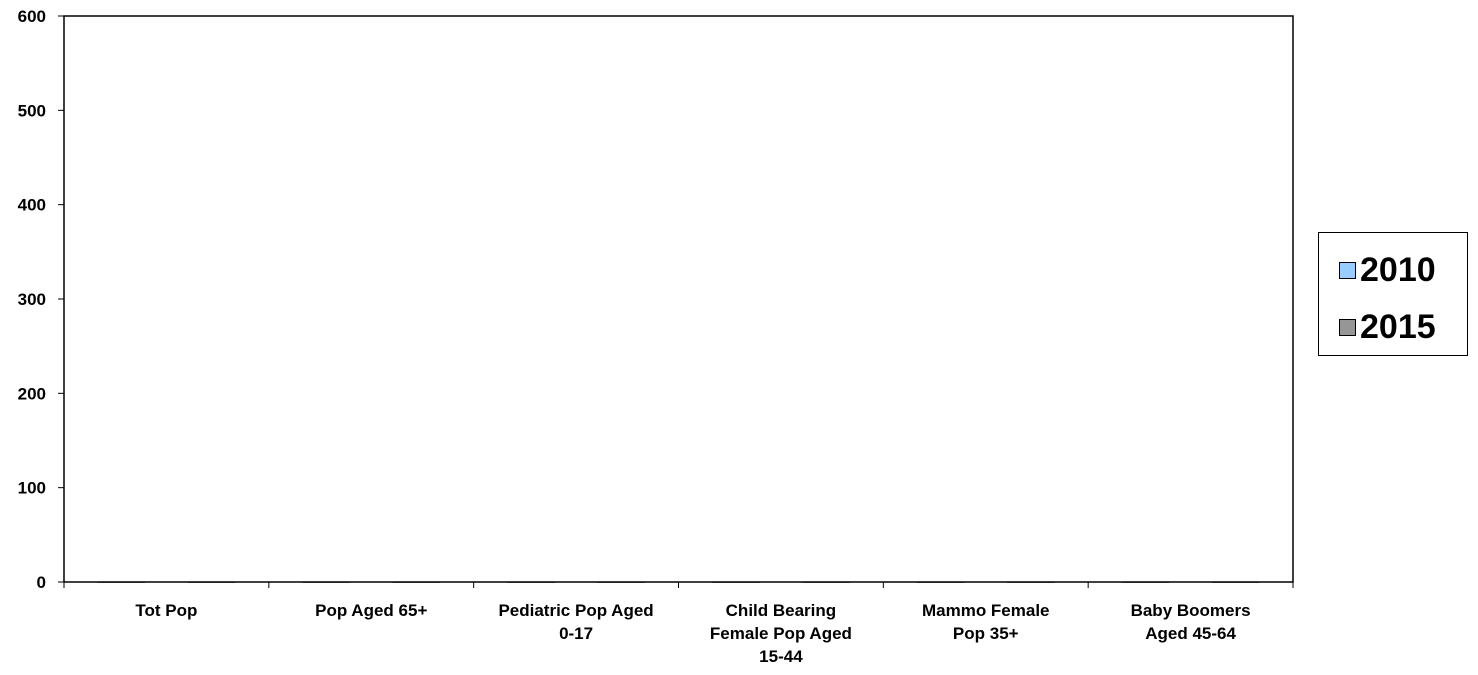 This screenshot has width=1478, height=675. I want to click on x-category-label: Child Bearing Female Pop Aged 15-44, so click(781, 633).